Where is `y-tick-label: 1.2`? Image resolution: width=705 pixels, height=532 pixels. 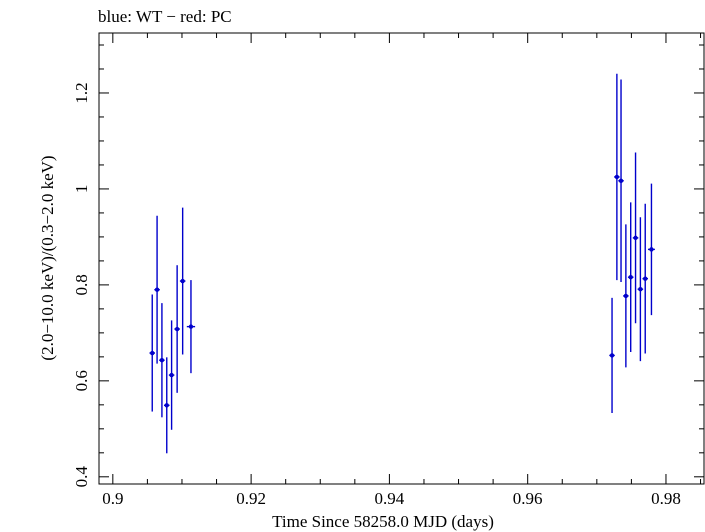
y-tick-label: 1.2 is located at coordinates (81, 92).